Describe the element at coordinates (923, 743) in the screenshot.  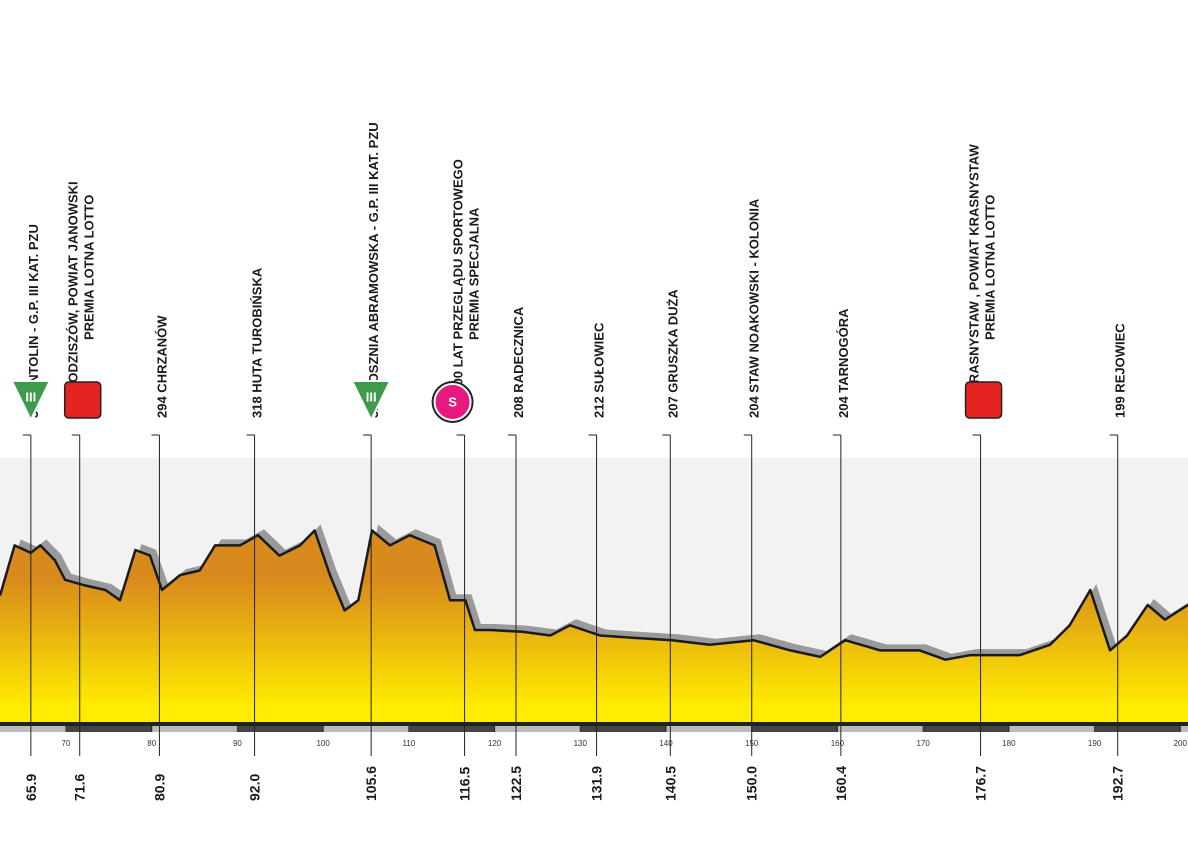
I see `x-tick-label: 170` at that location.